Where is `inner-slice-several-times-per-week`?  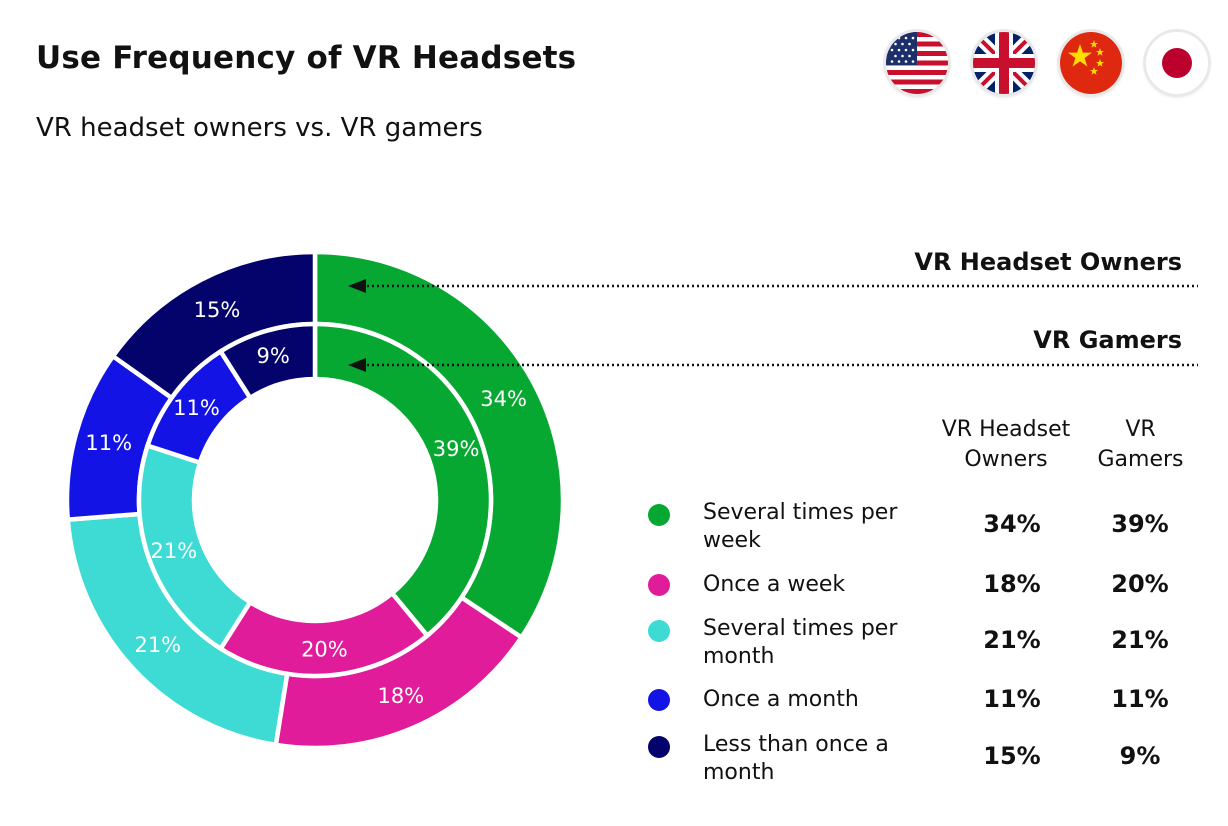 inner-slice-several-times-per-week is located at coordinates (403, 480).